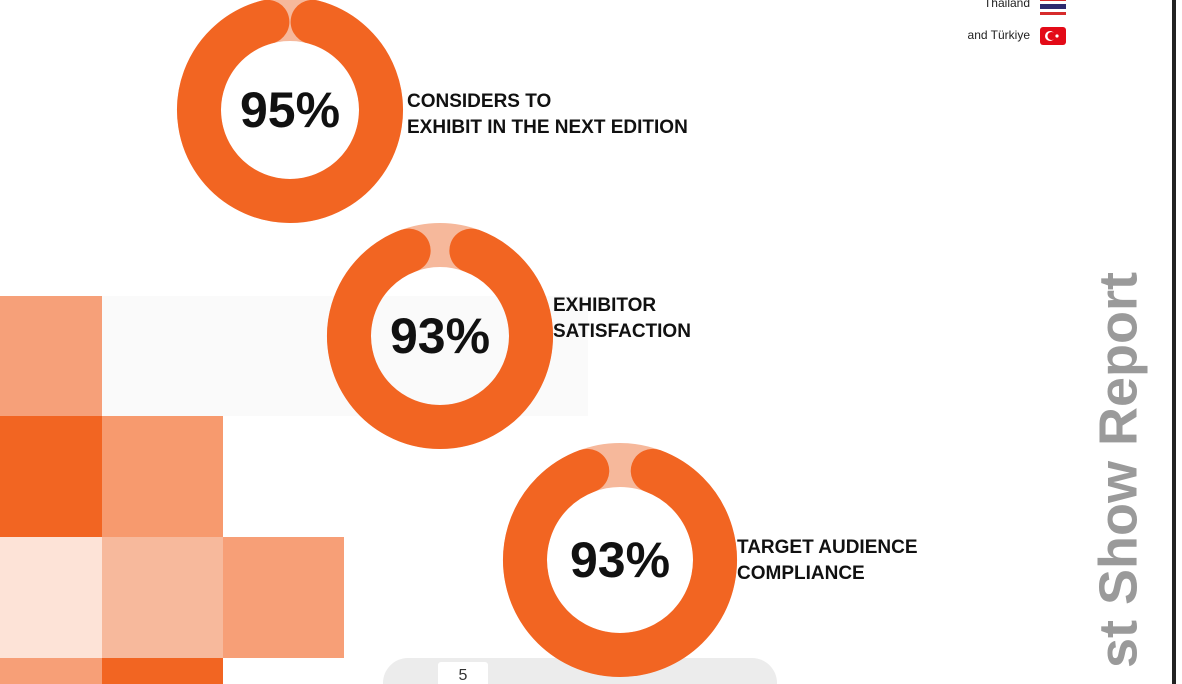  What do you see at coordinates (801, 573) in the screenshot?
I see `caption: COMPLIANCE` at bounding box center [801, 573].